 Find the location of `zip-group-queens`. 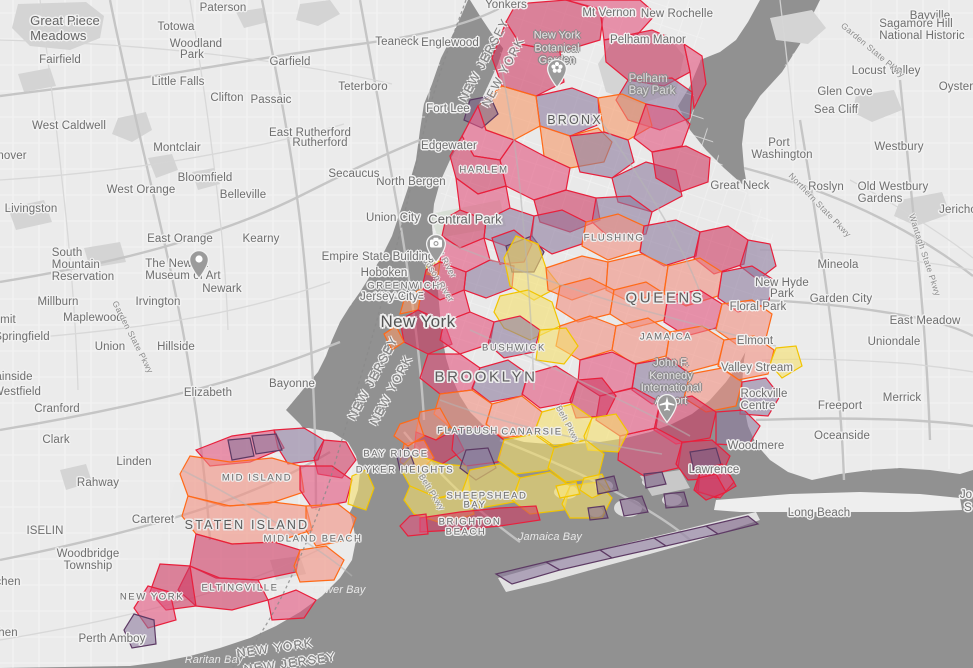

zip-group-queens is located at coordinates (648, 354).